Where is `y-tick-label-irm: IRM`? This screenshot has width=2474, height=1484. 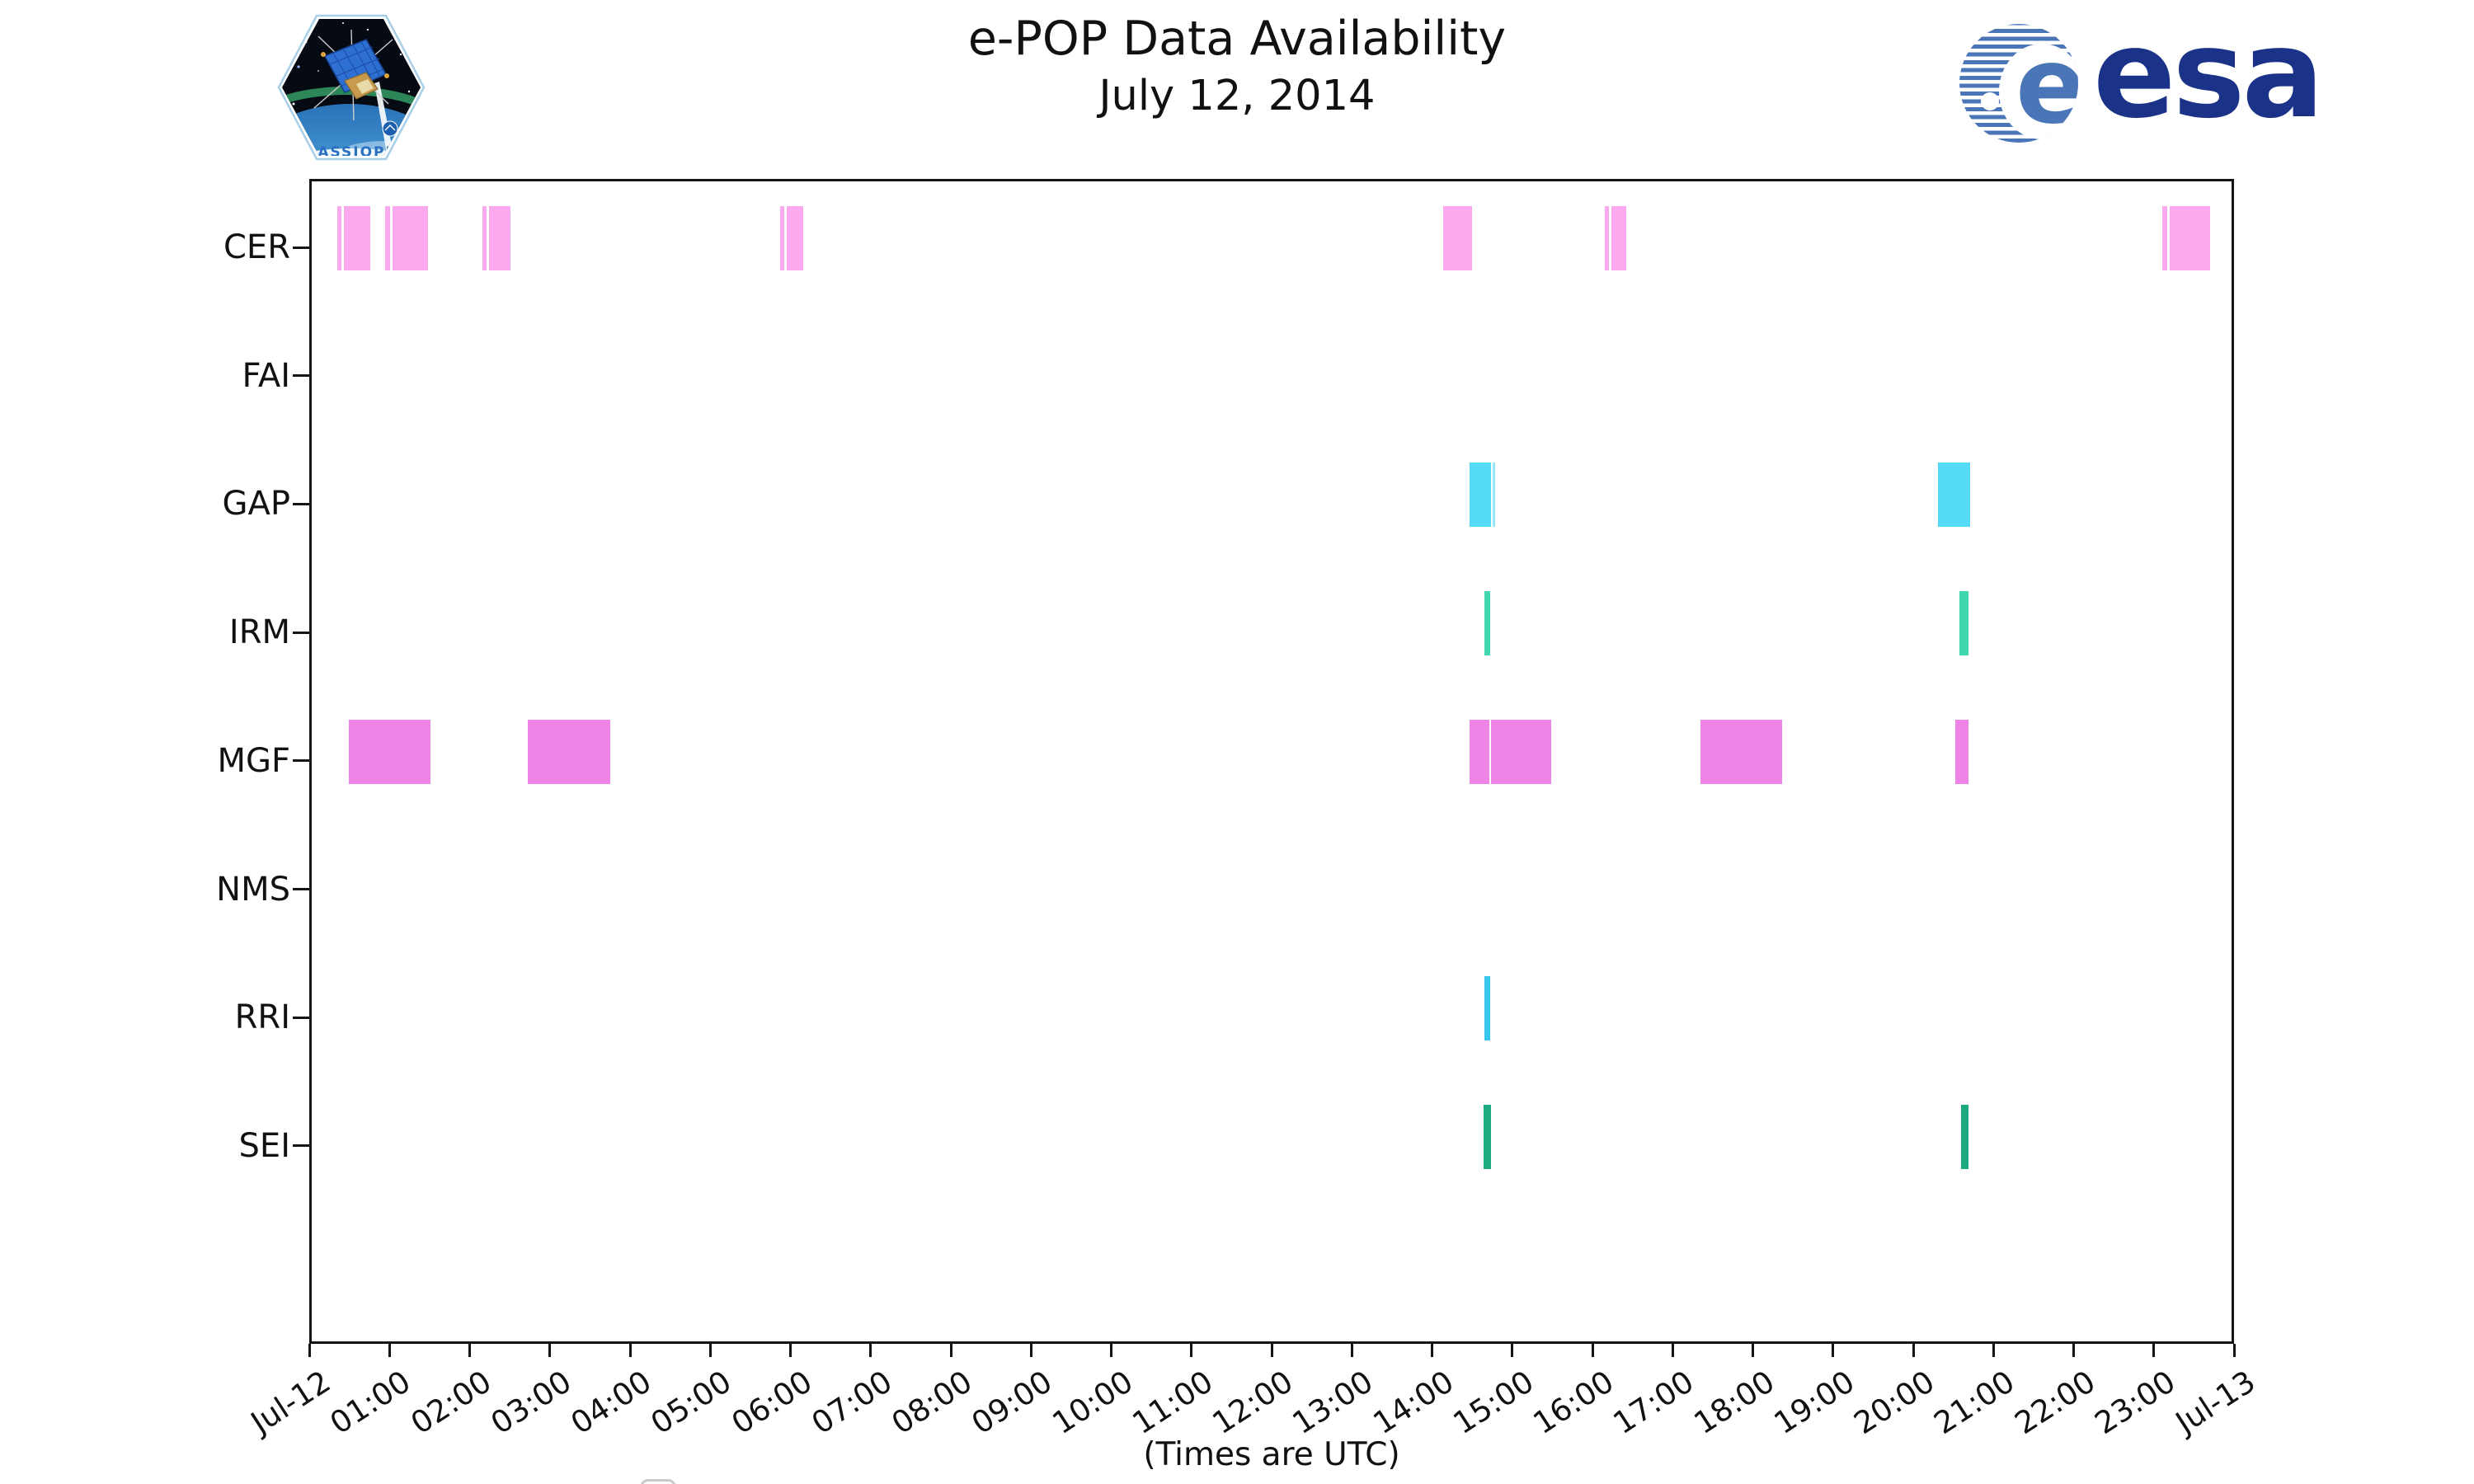
y-tick-label-irm: IRM is located at coordinates (259, 632).